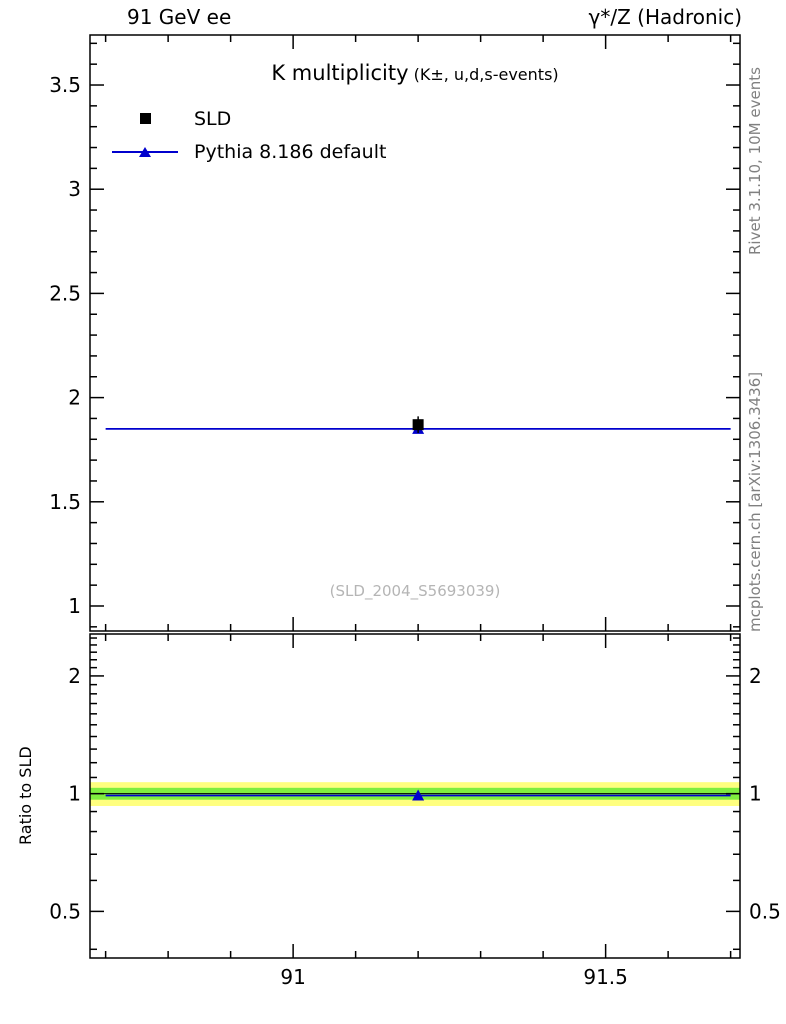 This screenshot has width=786, height=1024. Describe the element at coordinates (483, 74) in the screenshot. I see `plot-title-sub: (K±, u,d,s-events)` at that location.